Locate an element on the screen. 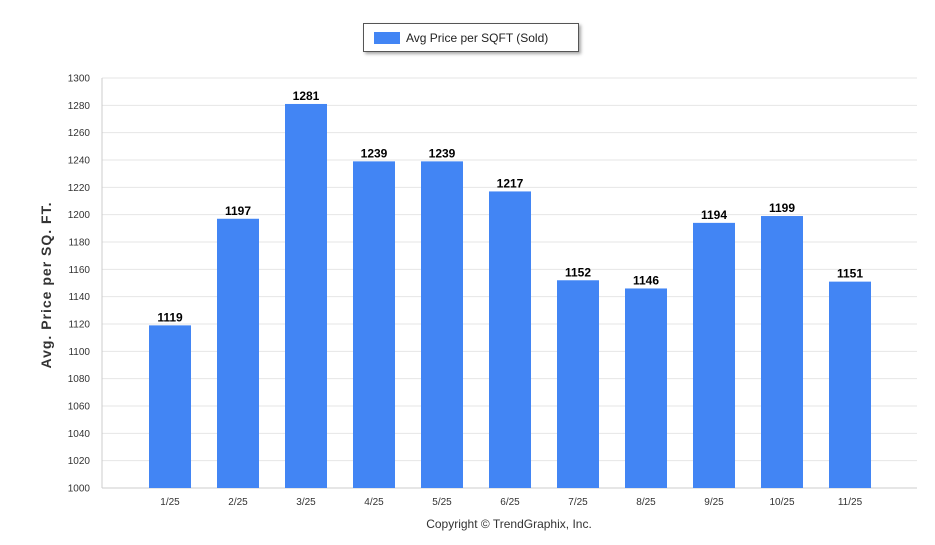  y-tick-label: 1020 is located at coordinates (79, 461).